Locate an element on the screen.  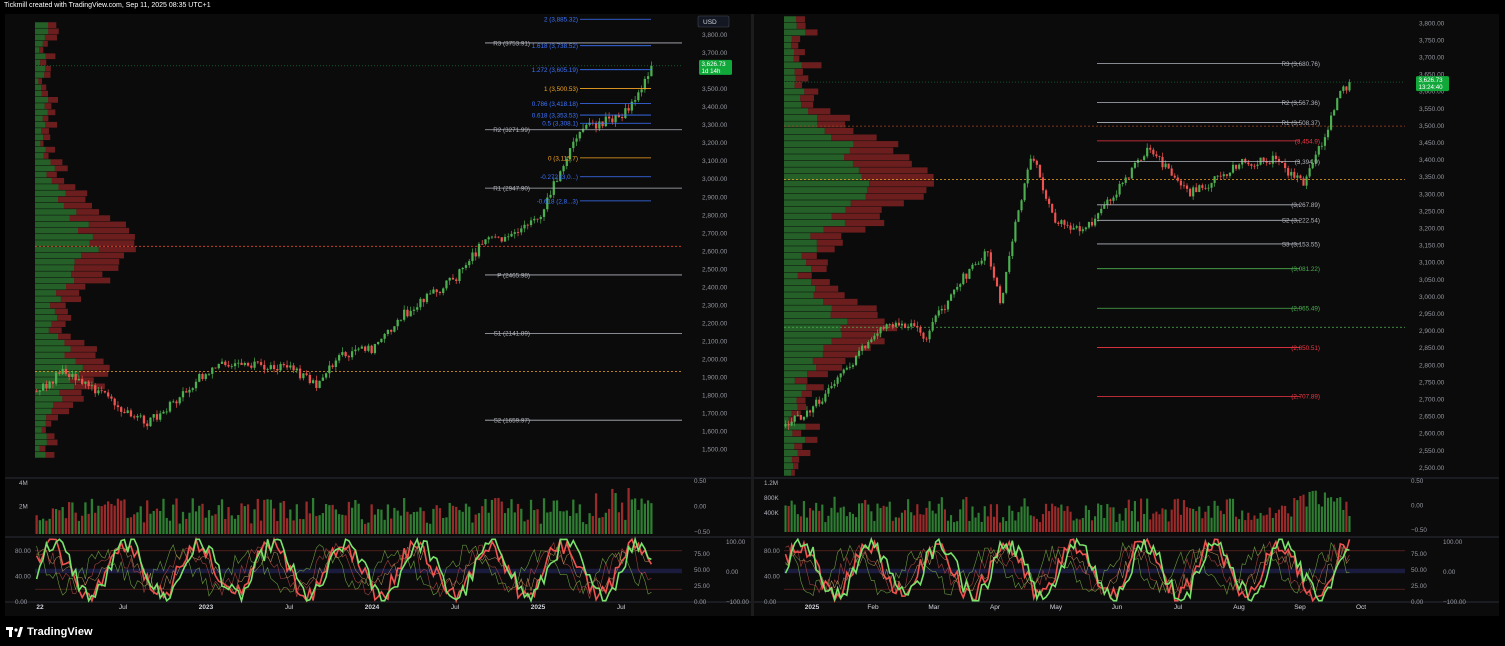
pivot-level-label: (2,965.49) is located at coordinates (1305, 309).